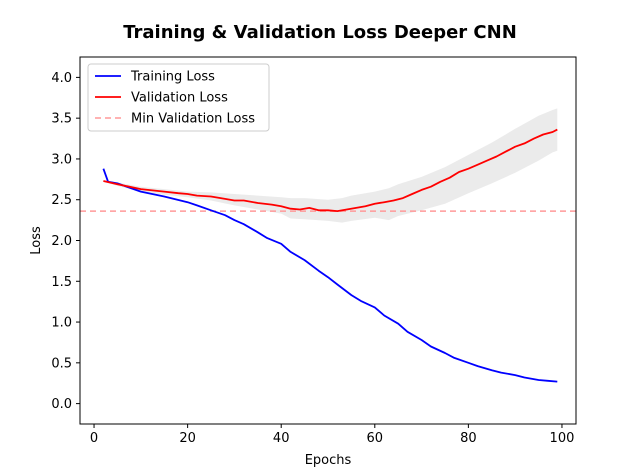 The height and width of the screenshot is (476, 640). I want to click on x-axis-ticks: 0 20 40 60 80 100, so click(332, 435).